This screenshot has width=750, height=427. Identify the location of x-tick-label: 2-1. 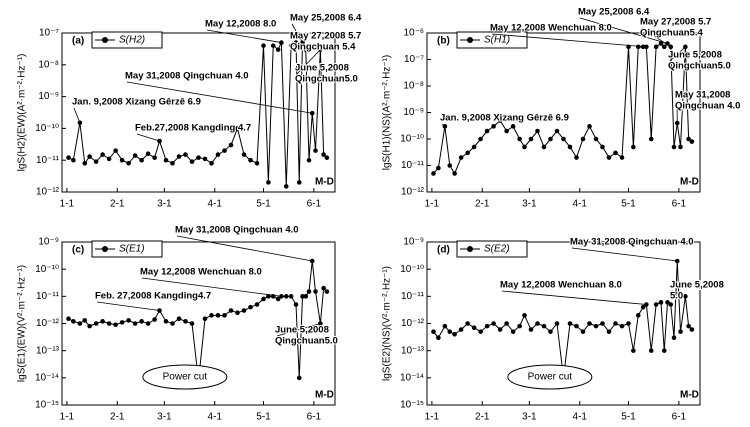
(117, 417).